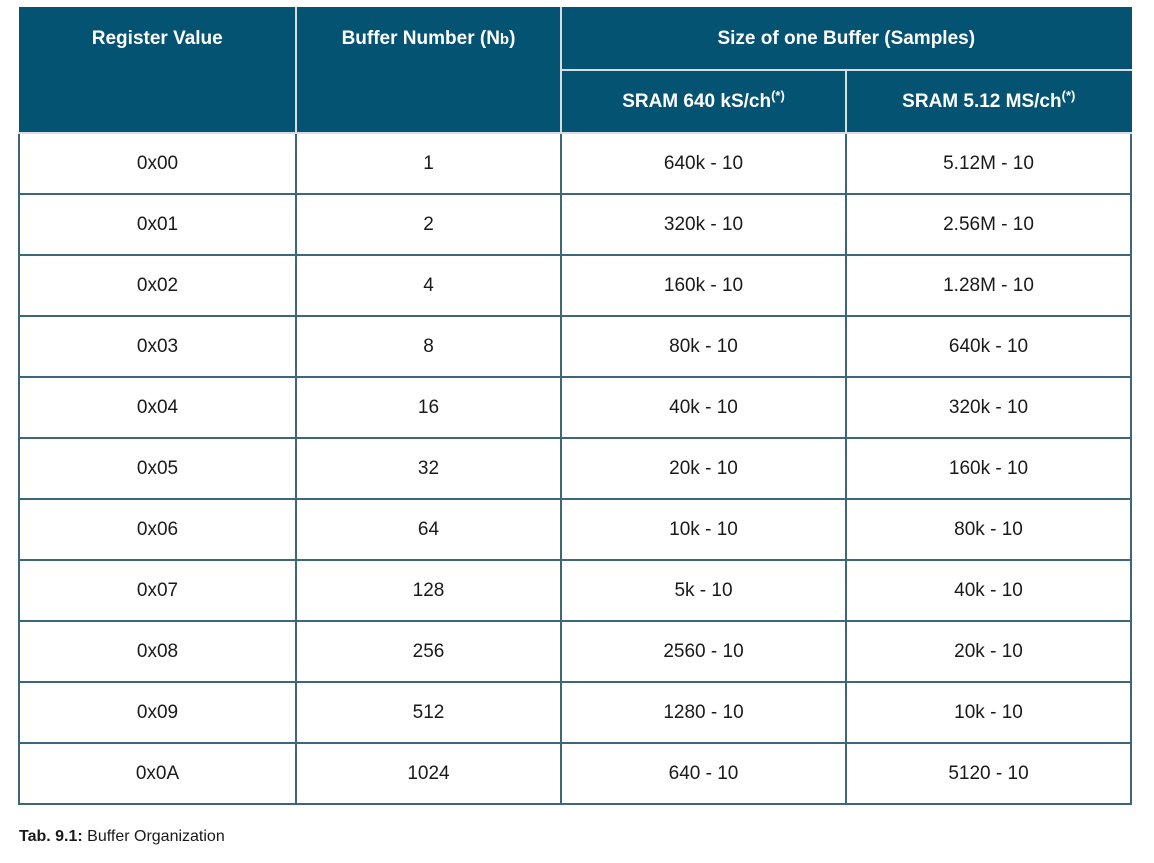 This screenshot has height=863, width=1154. I want to click on cell-sram-512: 5120 - 10, so click(988, 773).